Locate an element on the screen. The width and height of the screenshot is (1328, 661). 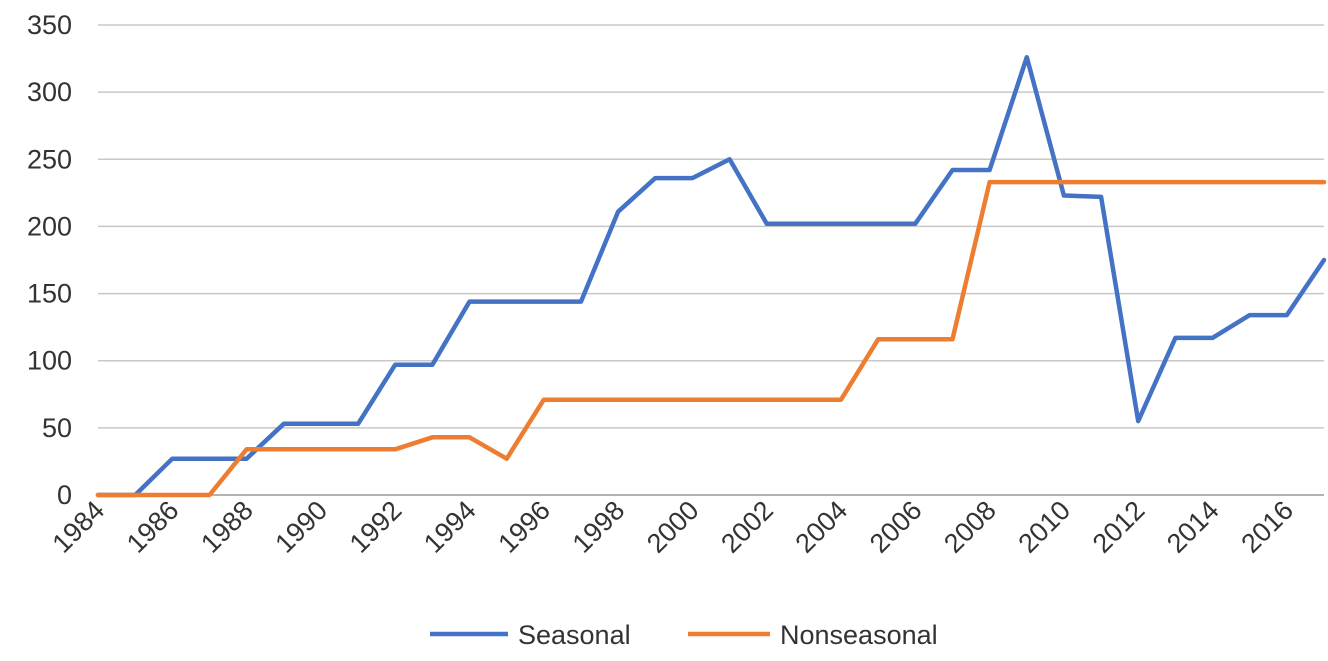
x-tick-label: 2002 is located at coordinates (747, 527).